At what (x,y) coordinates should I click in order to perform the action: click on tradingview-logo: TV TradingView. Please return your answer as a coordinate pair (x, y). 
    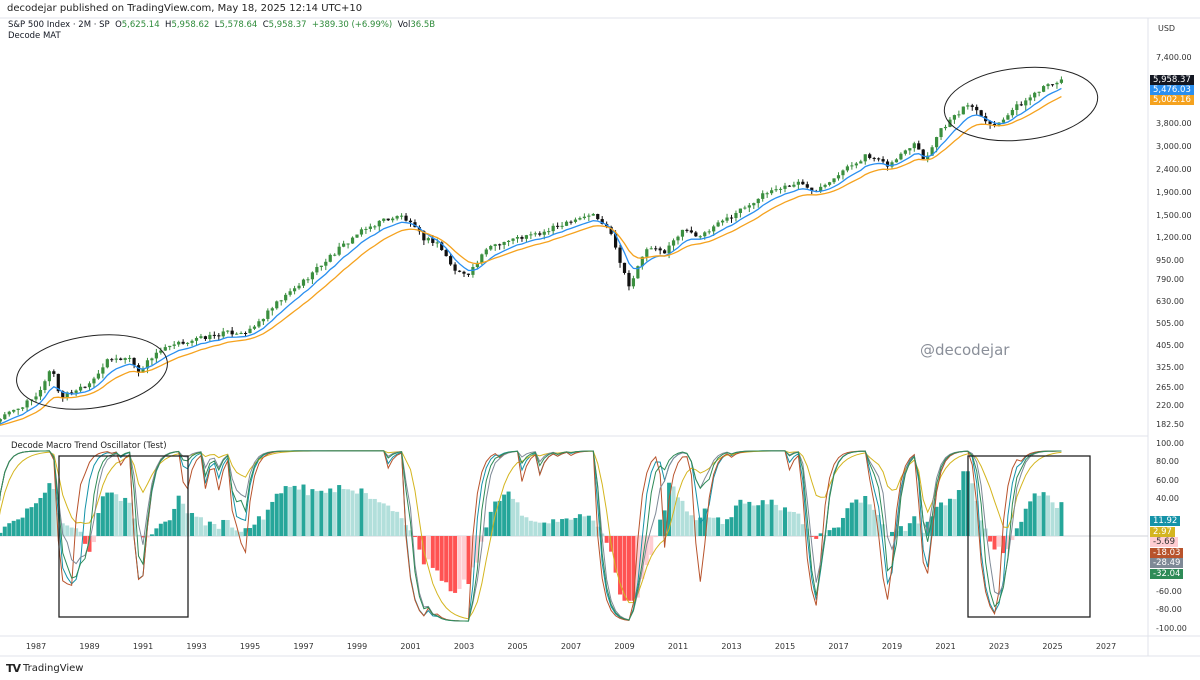
    Looking at the image, I should click on (44, 668).